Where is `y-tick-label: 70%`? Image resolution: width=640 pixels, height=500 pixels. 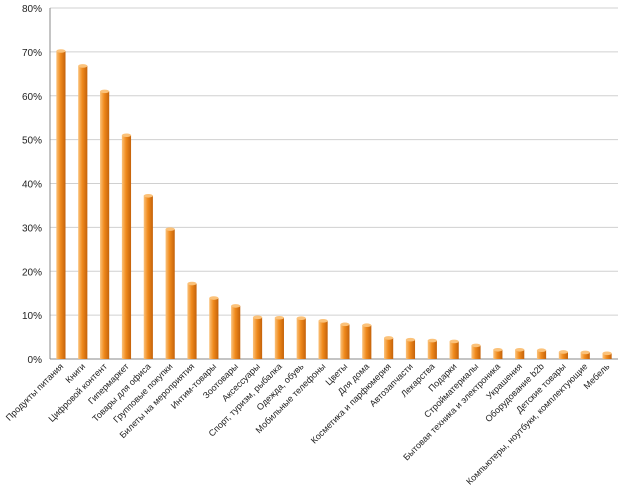
y-tick-label: 70% is located at coordinates (32, 53).